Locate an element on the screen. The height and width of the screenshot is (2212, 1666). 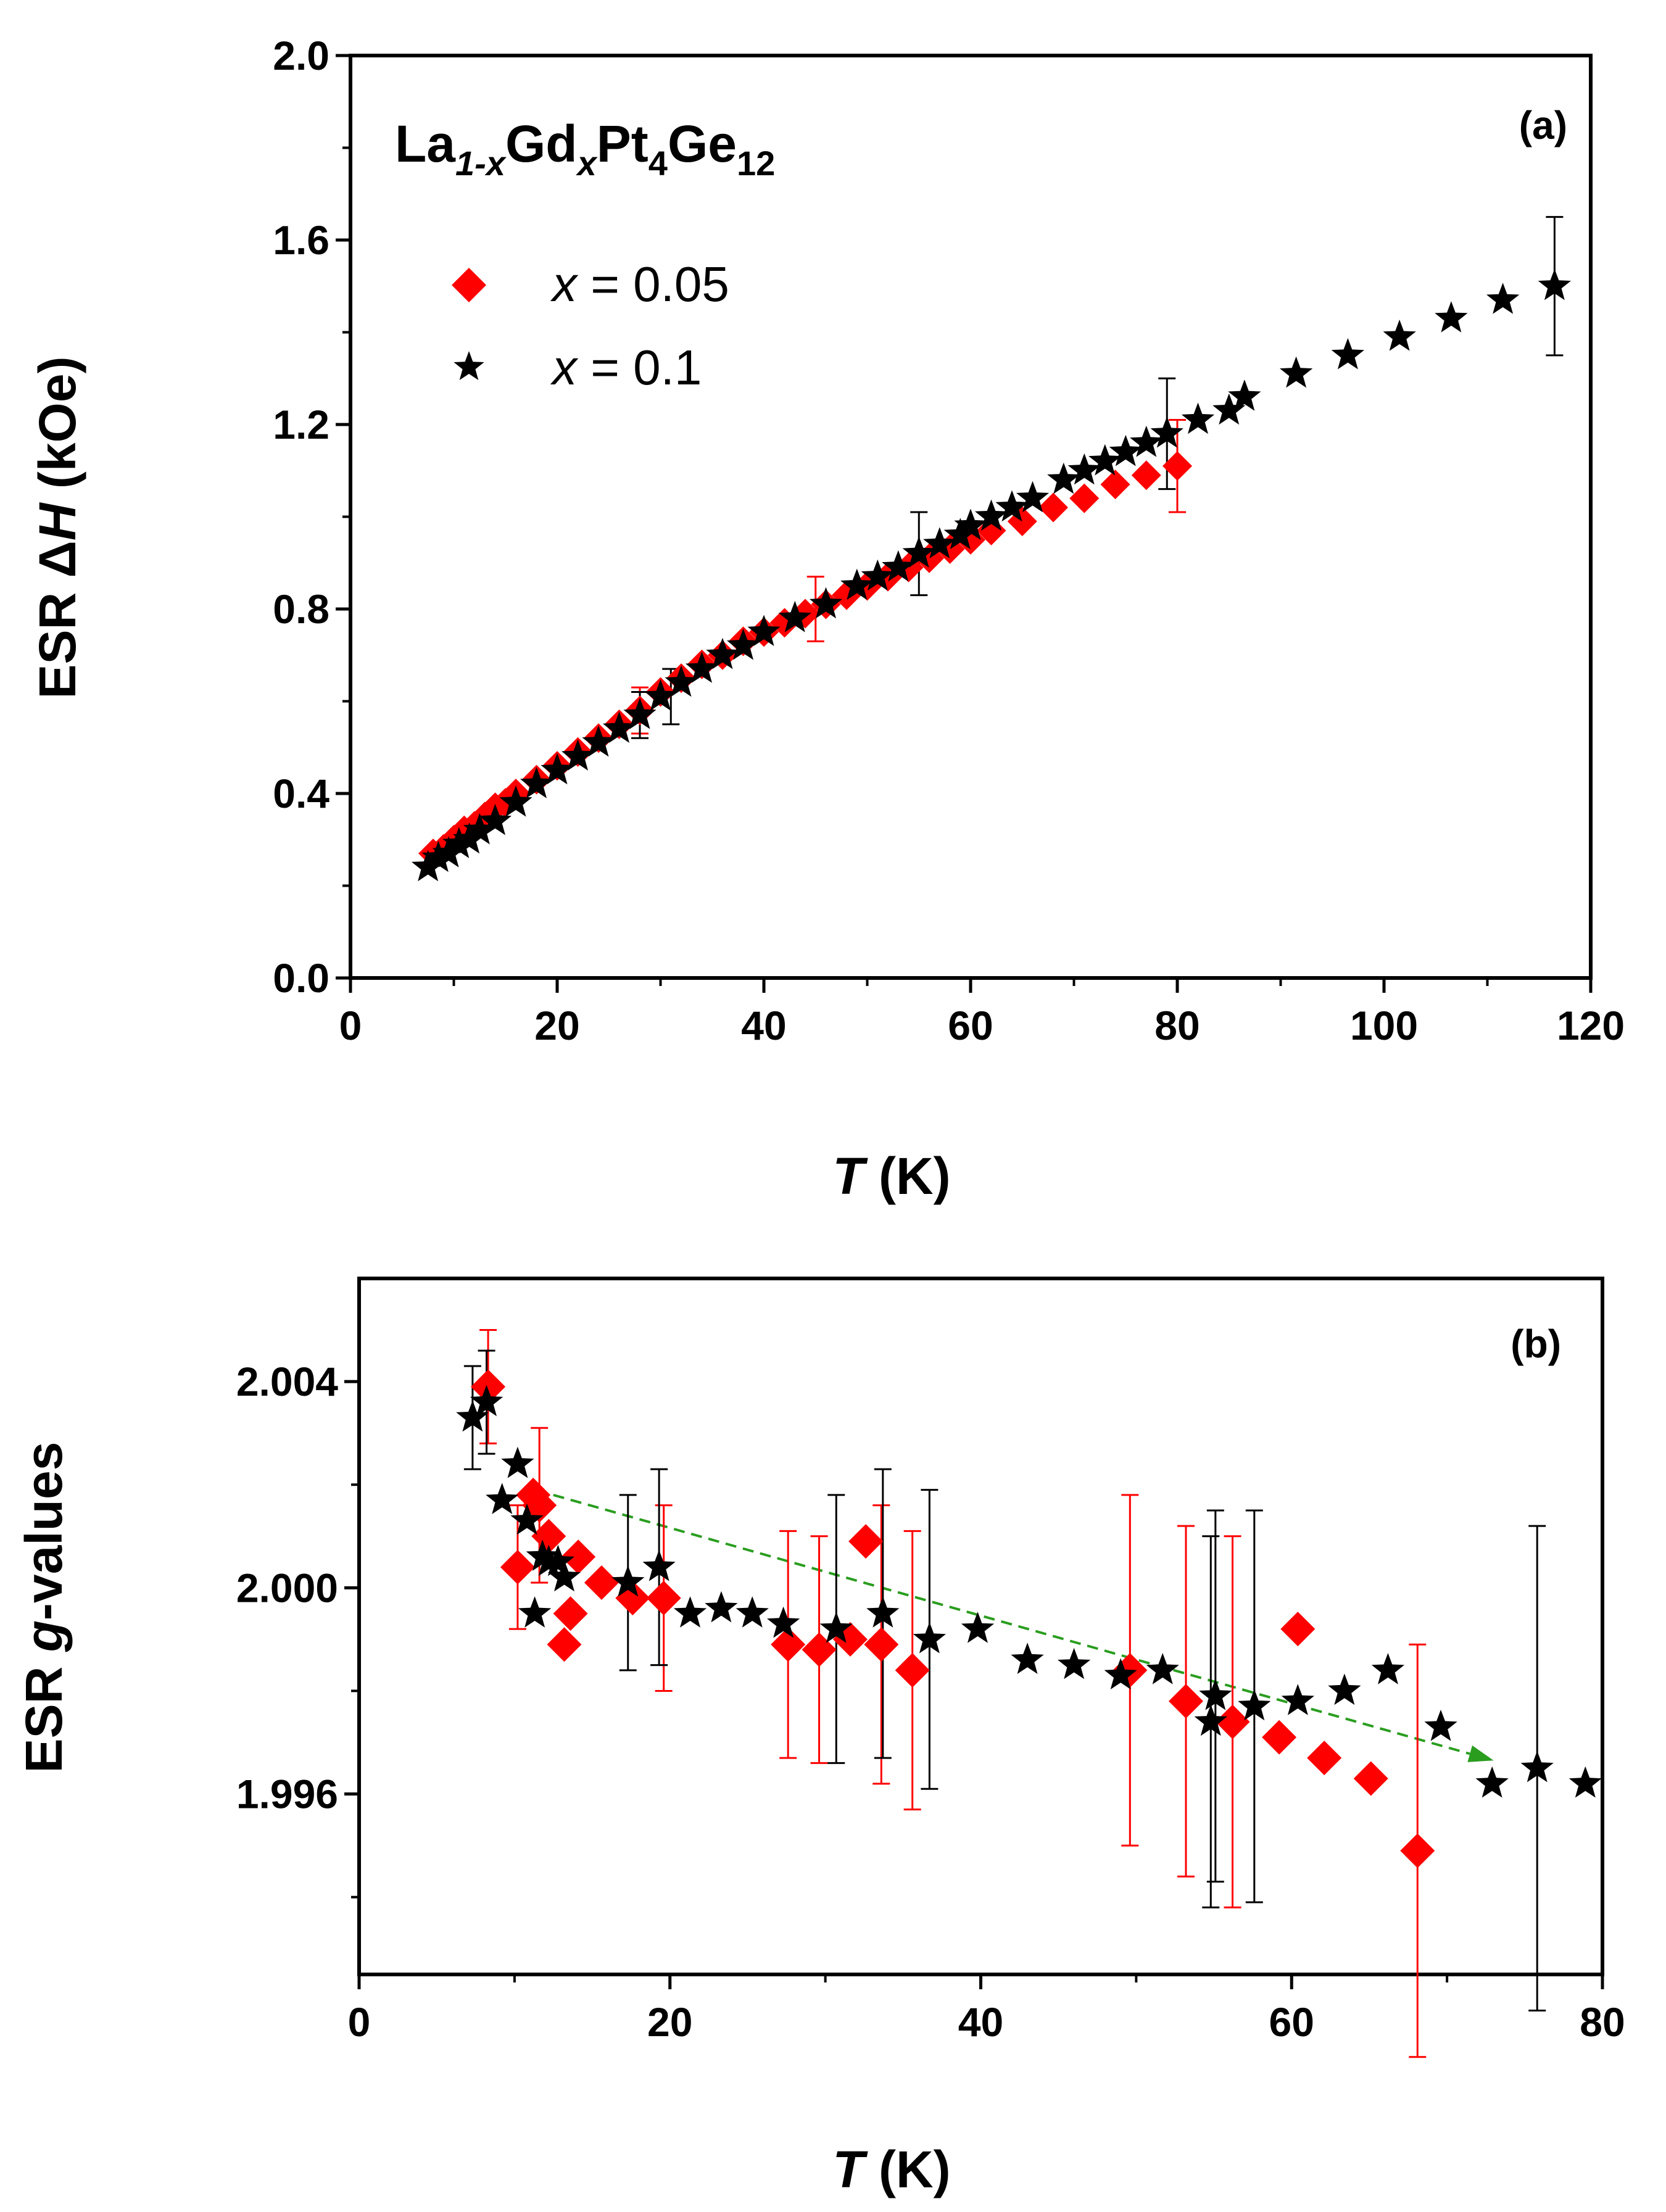
legend-marker-diamond is located at coordinates (469, 285).